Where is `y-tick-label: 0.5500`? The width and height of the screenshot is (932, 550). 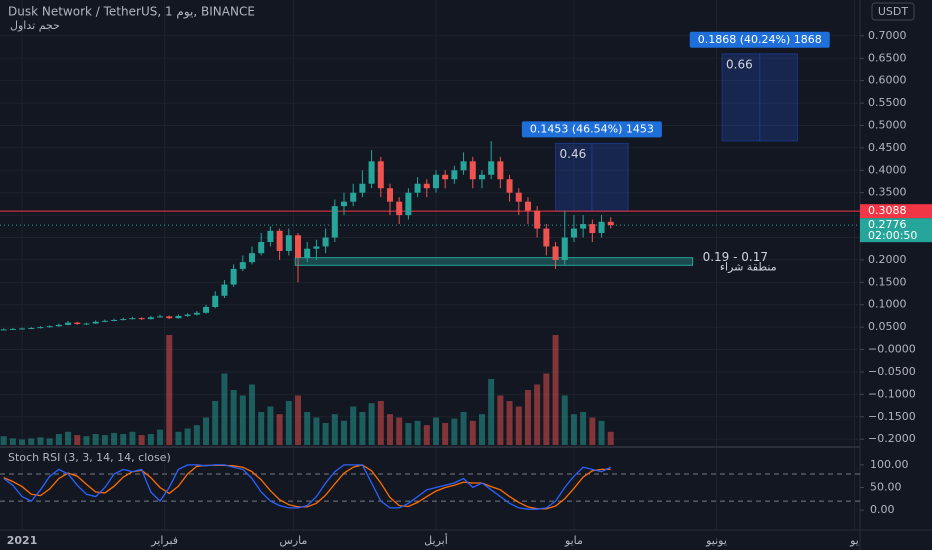
y-tick-label: 0.5500 is located at coordinates (887, 102).